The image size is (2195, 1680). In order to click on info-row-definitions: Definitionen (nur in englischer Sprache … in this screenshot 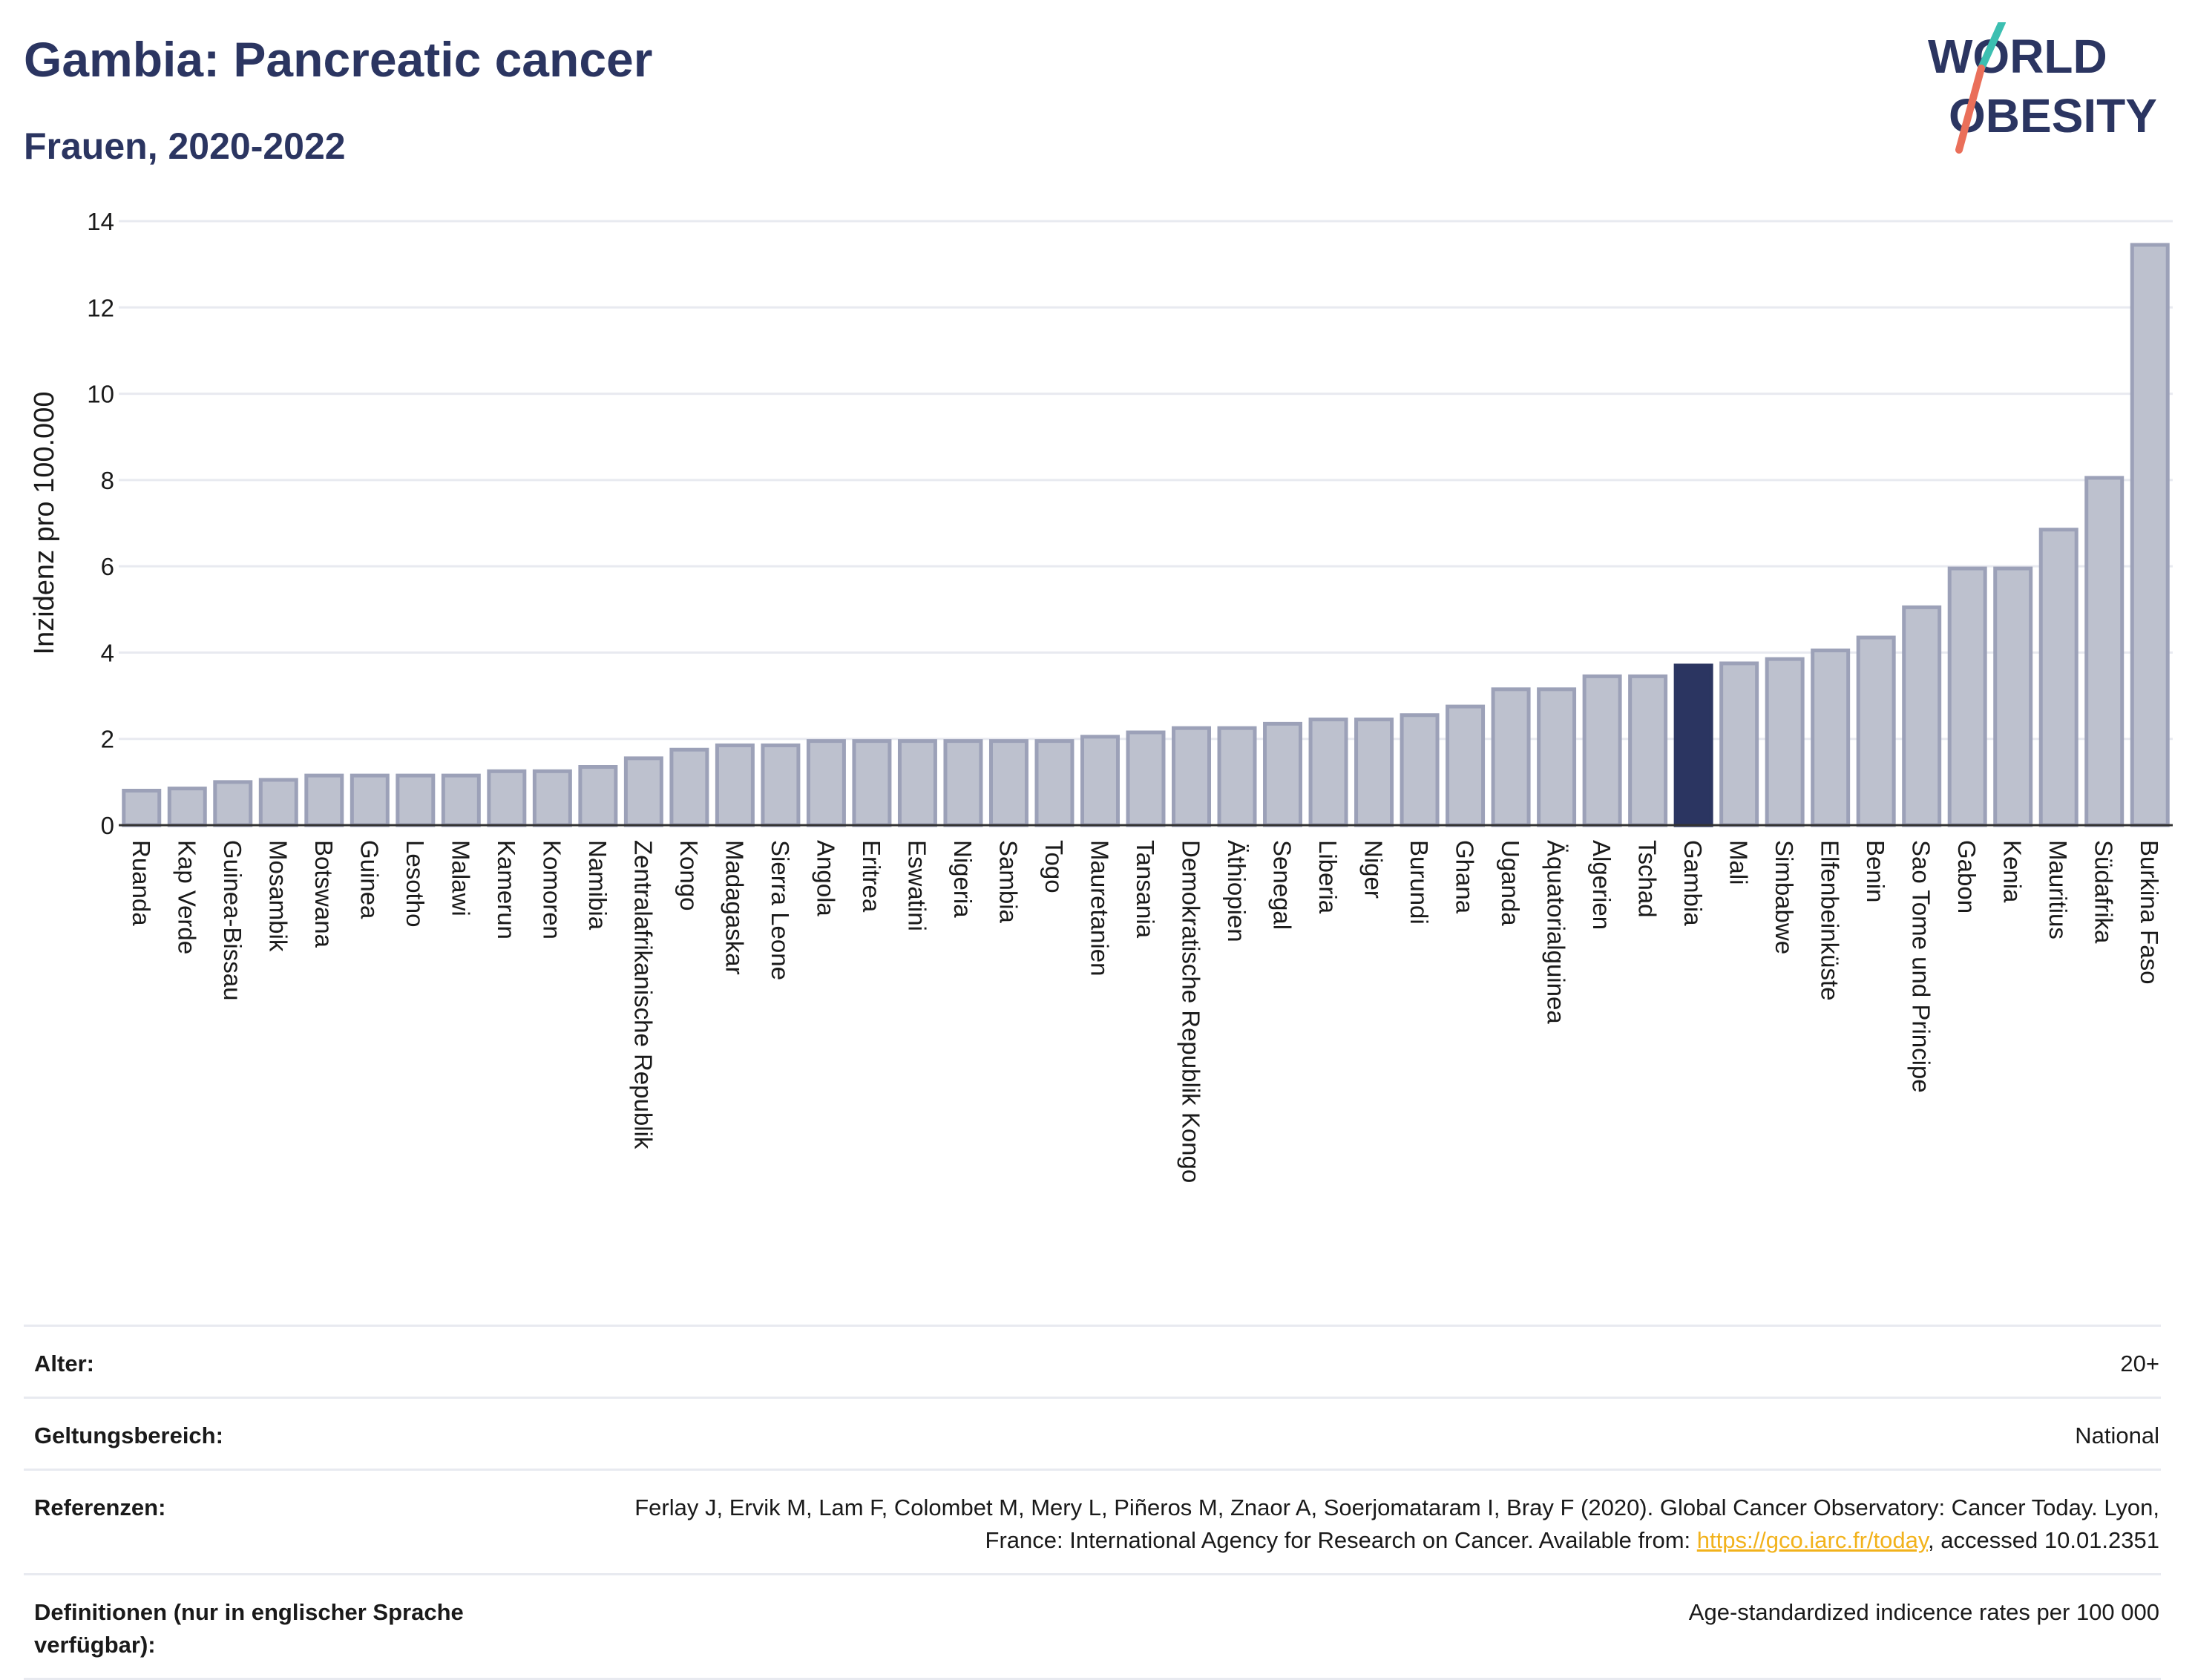, I will do `click(1092, 1627)`.